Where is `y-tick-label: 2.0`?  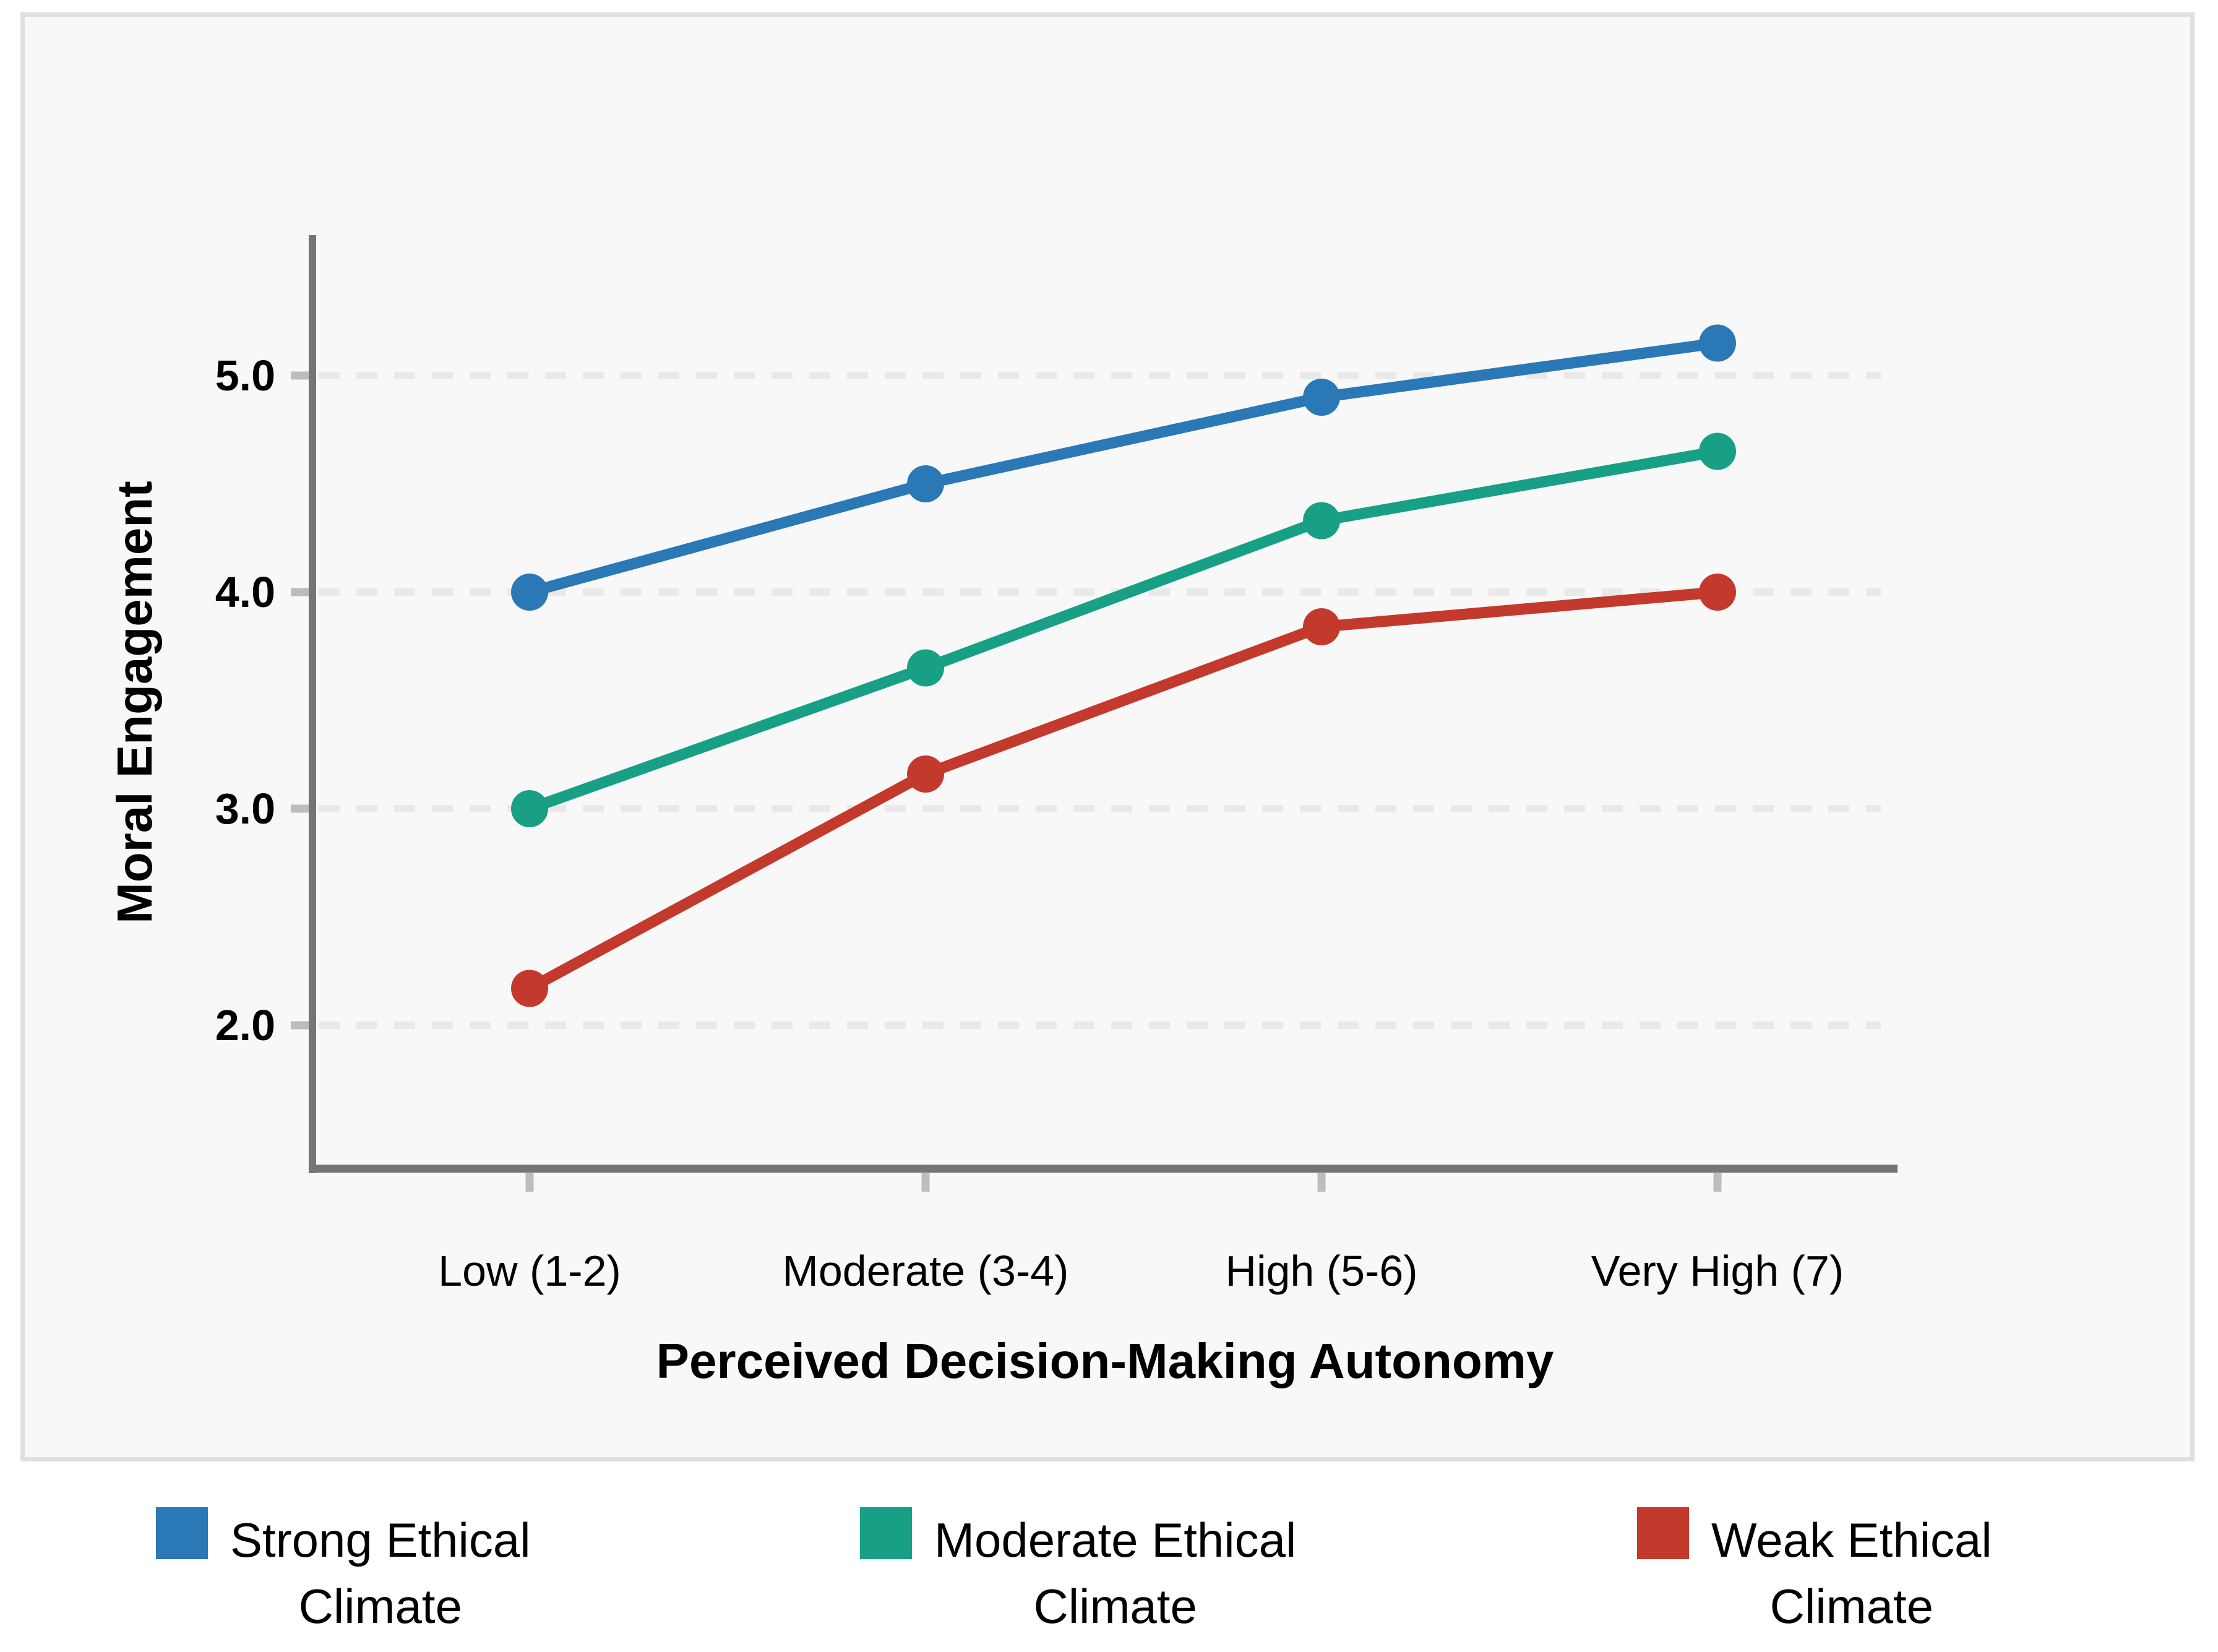 y-tick-label: 2.0 is located at coordinates (245, 1025).